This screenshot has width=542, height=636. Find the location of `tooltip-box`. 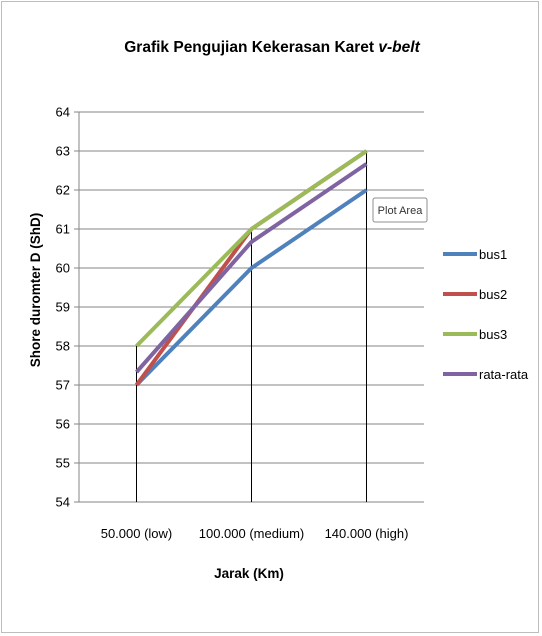

tooltip-box is located at coordinates (400, 210).